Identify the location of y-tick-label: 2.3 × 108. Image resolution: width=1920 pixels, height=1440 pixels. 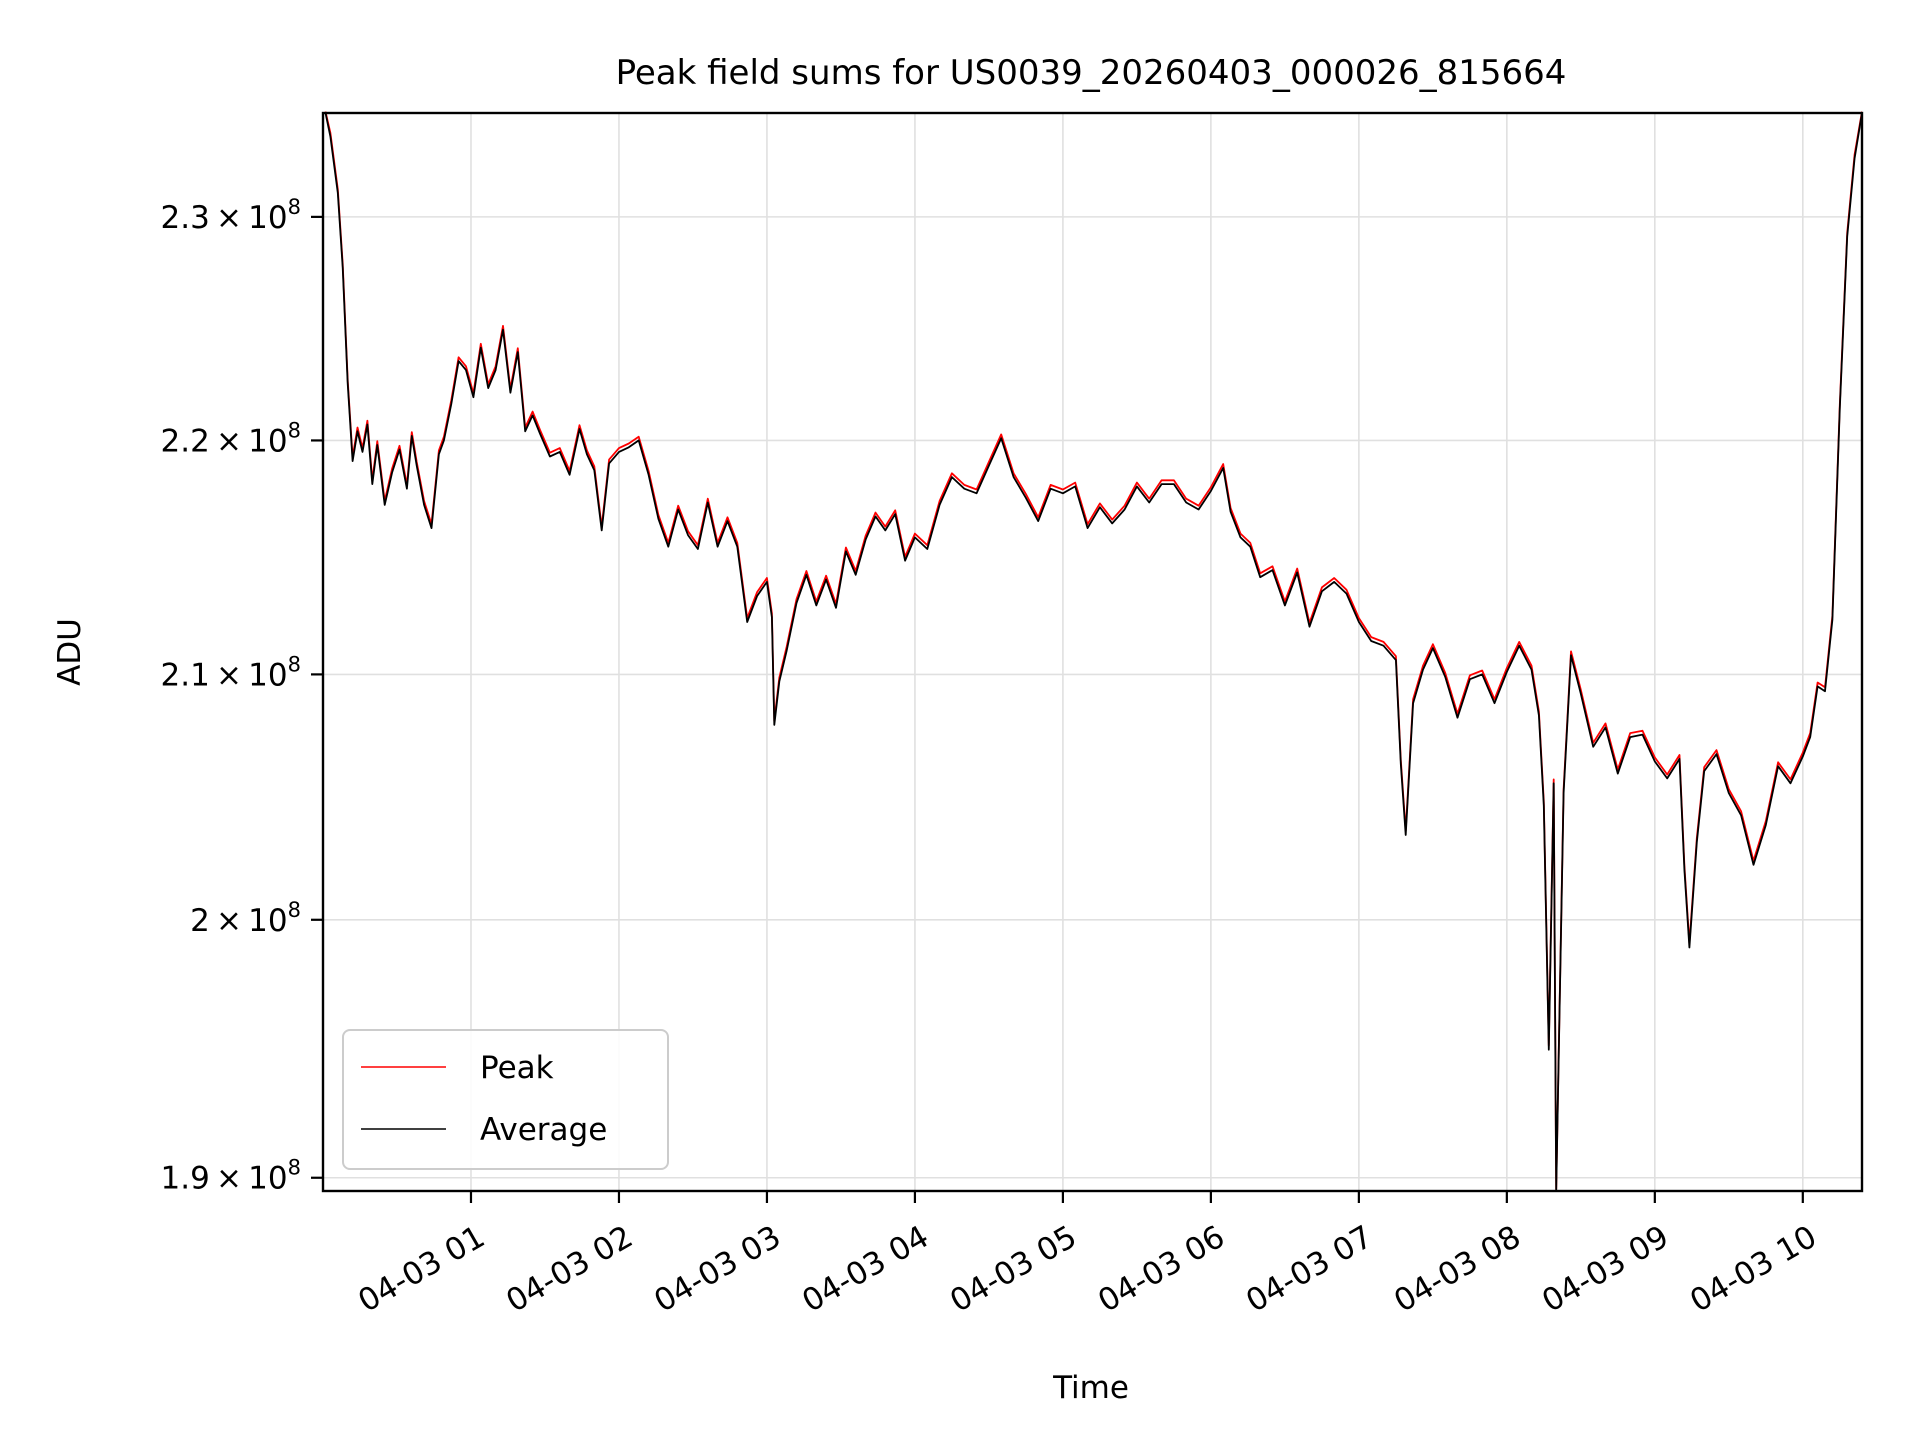
(231, 215).